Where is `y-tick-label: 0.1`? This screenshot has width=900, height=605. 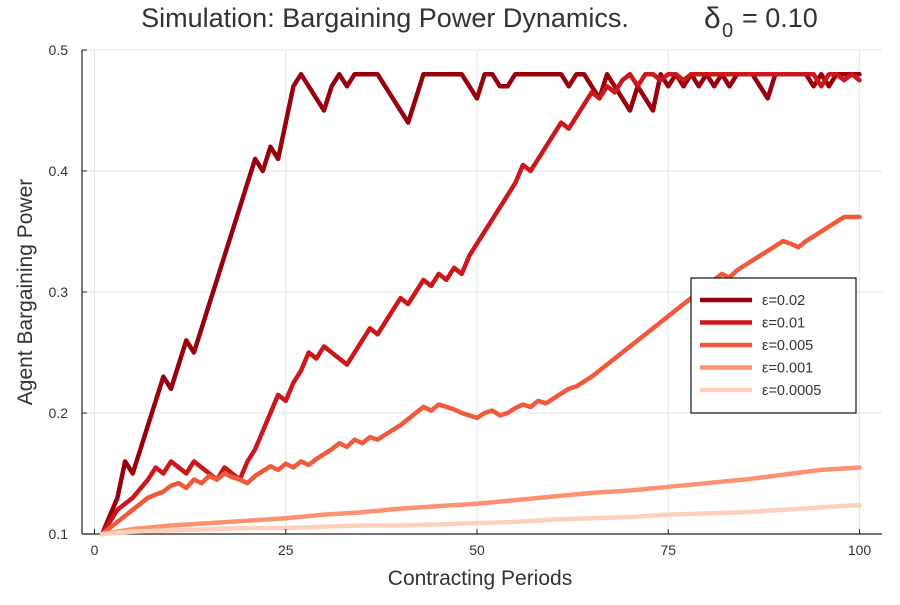 y-tick-label: 0.1 is located at coordinates (59, 534).